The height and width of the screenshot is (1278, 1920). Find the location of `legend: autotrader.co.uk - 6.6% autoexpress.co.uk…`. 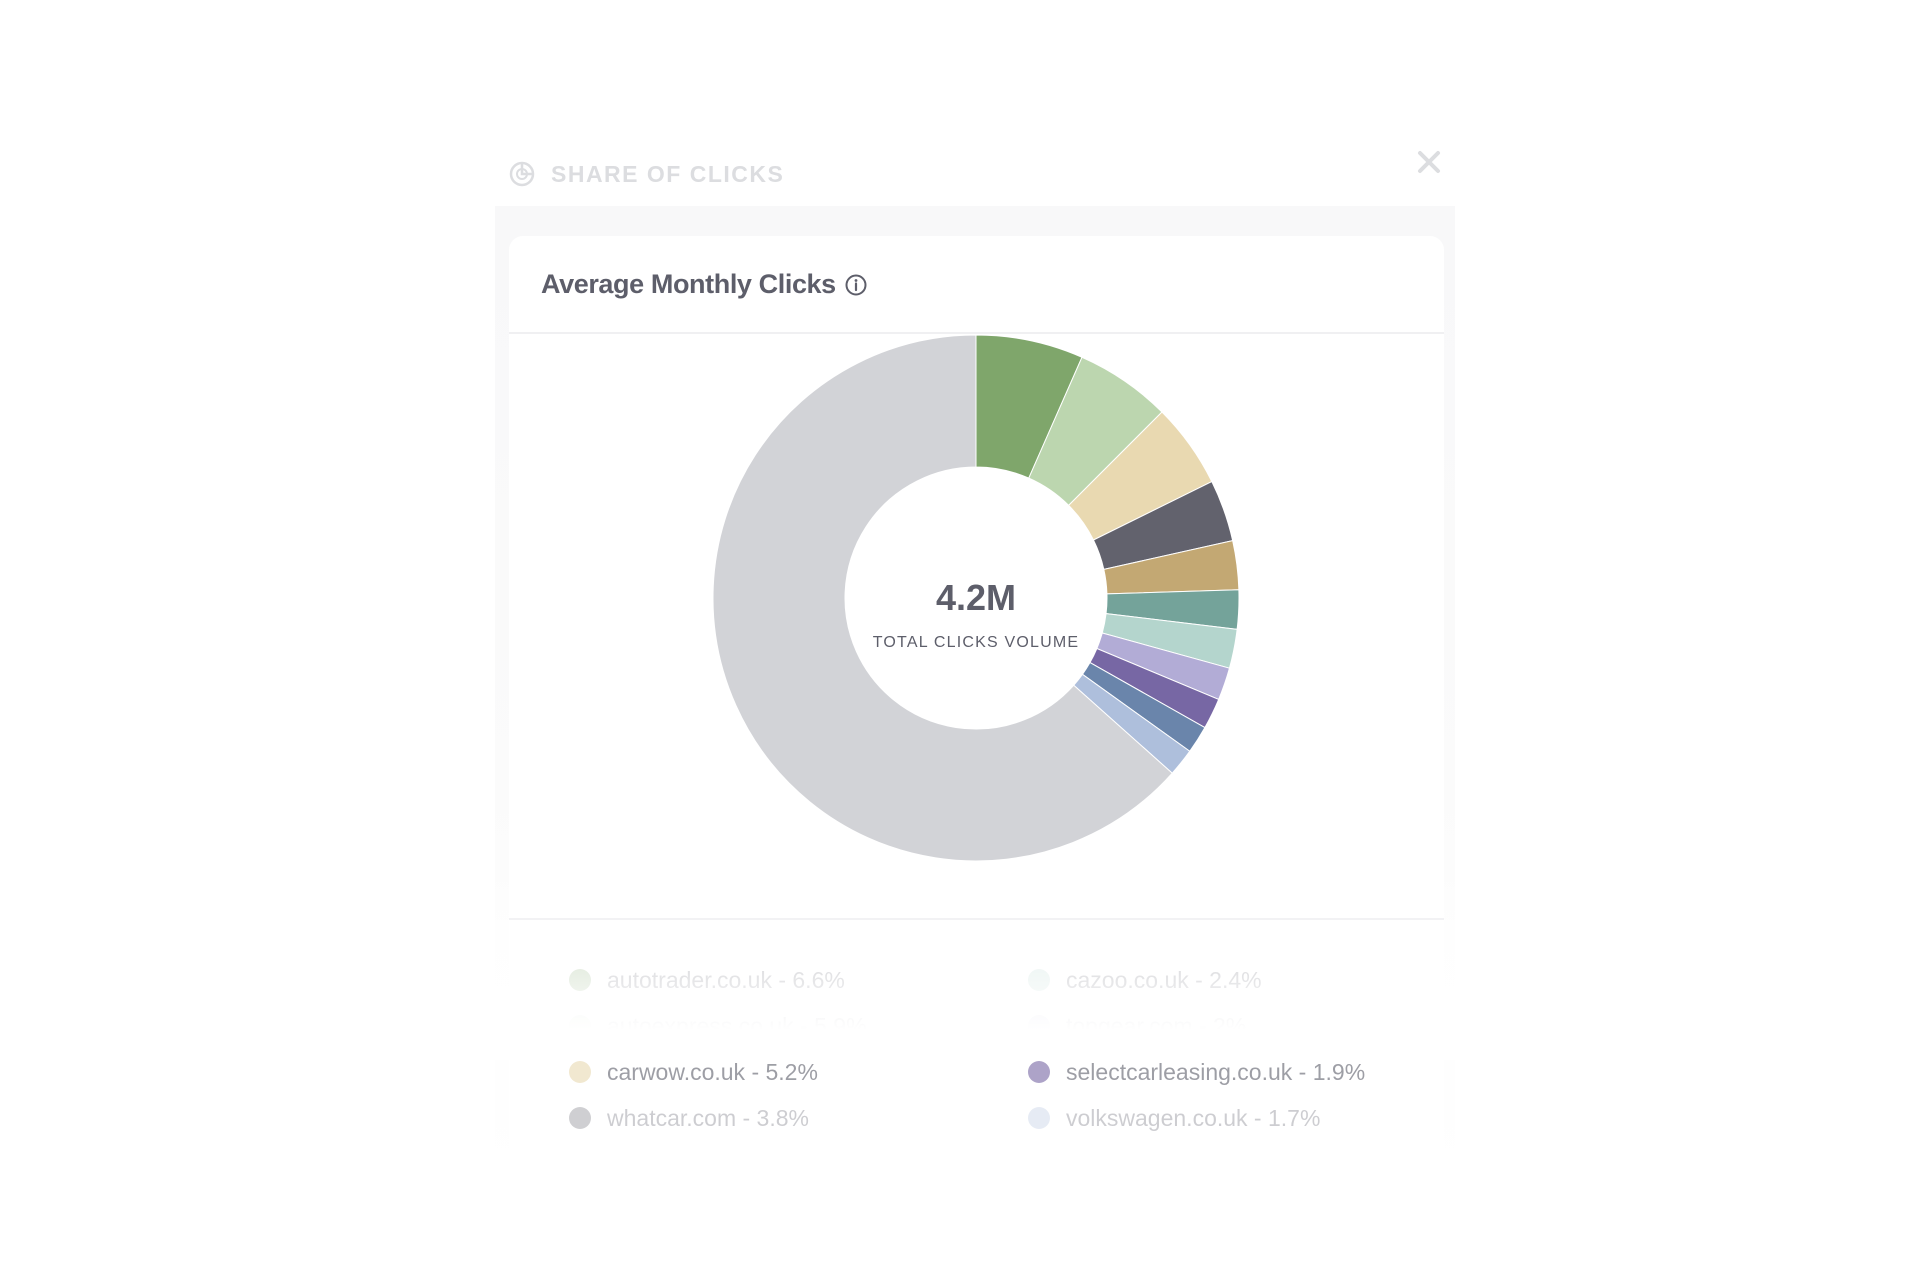

legend: autotrader.co.uk - 6.6% autoexpress.co.uk… is located at coordinates (976, 1048).